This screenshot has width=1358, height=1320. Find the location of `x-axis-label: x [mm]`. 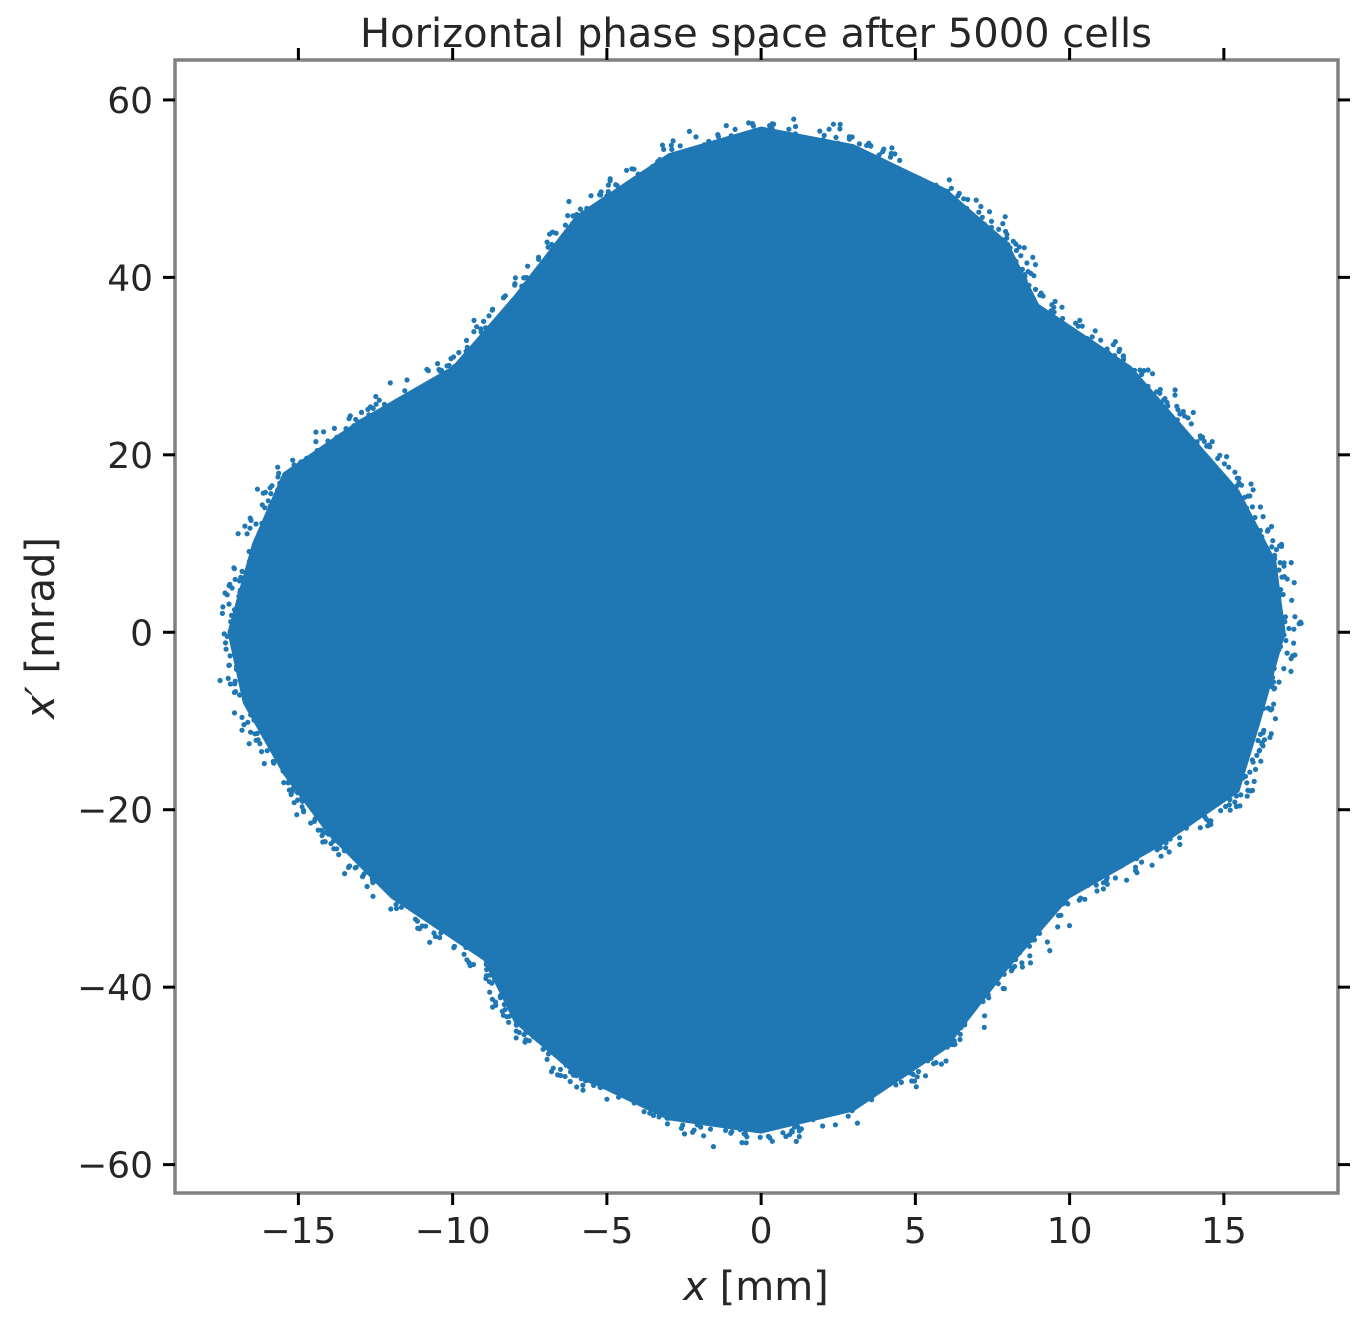

x-axis-label: x [mm] is located at coordinates (755, 1287).